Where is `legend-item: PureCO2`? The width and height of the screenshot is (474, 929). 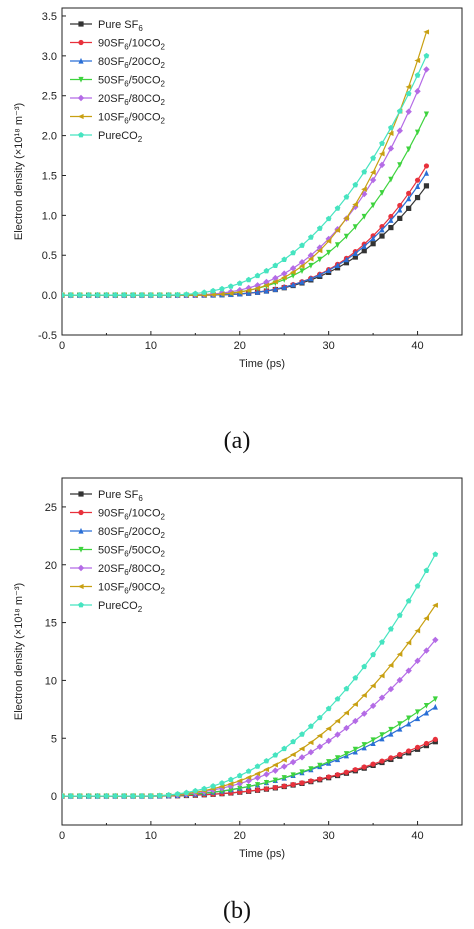
legend-item: PureCO2 is located at coordinates (106, 137).